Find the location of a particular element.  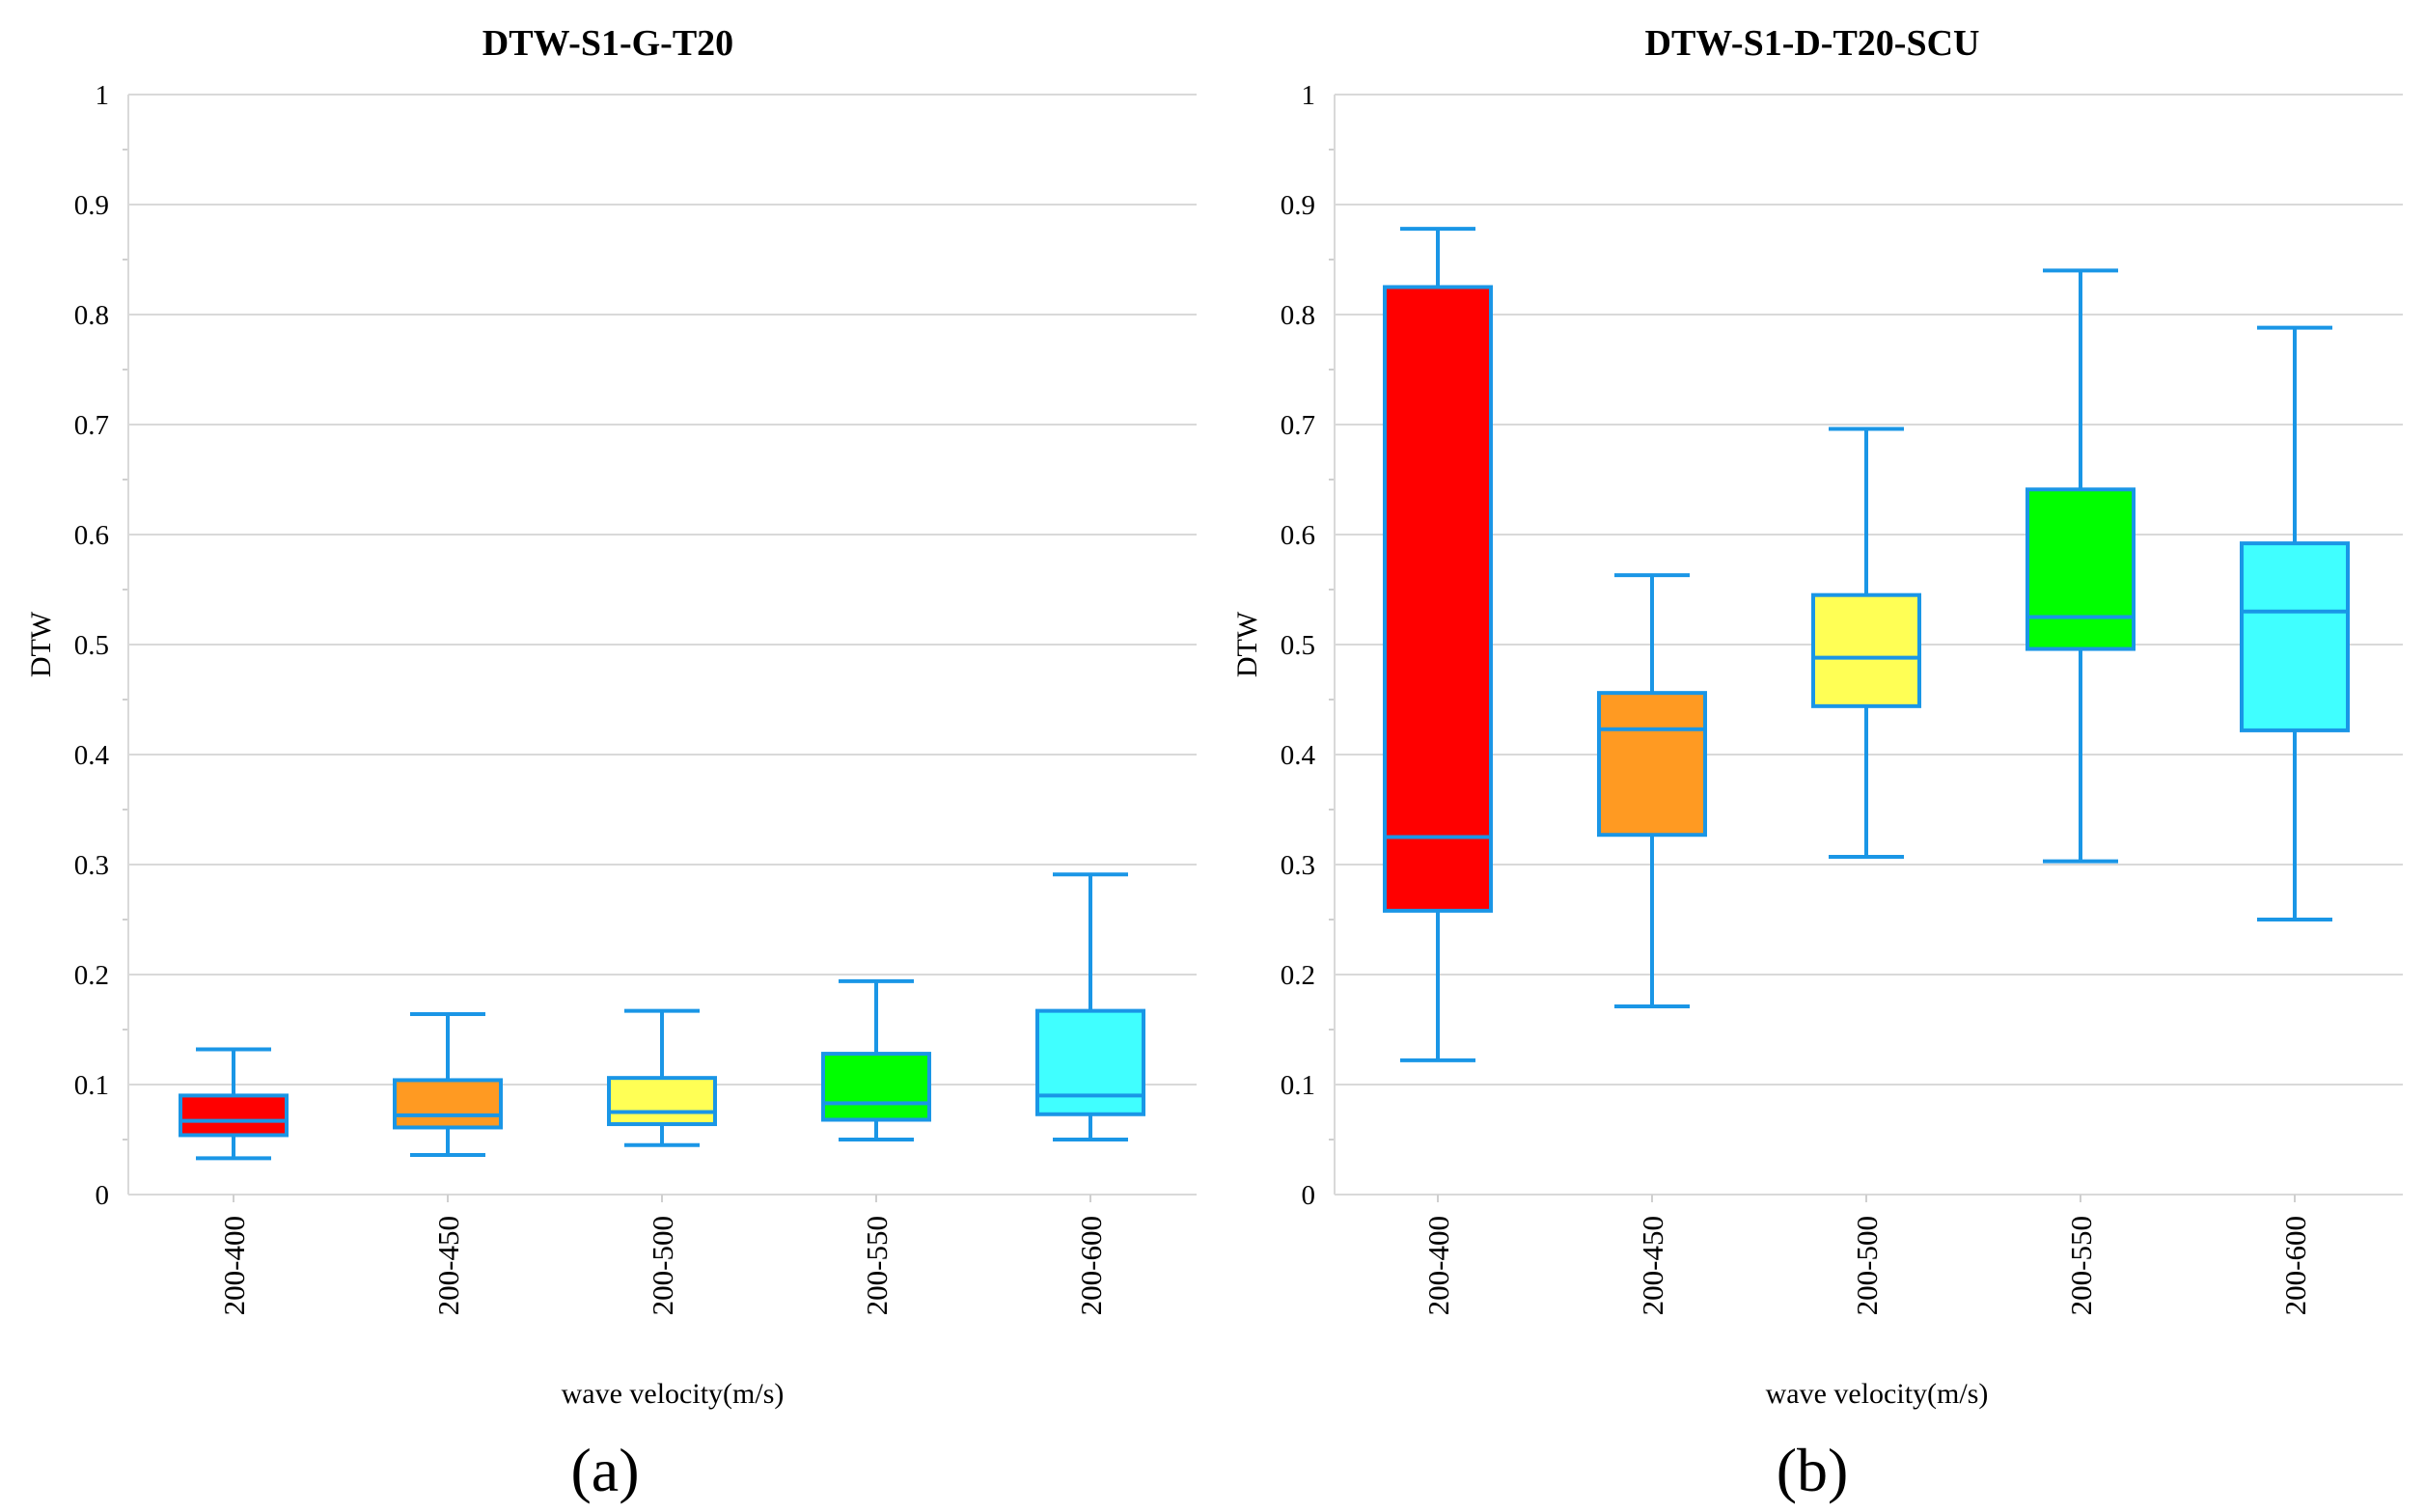

chart-a-x-tick-labels: 200-400 200-450 200-500 200-550 200-600 is located at coordinates (662, 1265).